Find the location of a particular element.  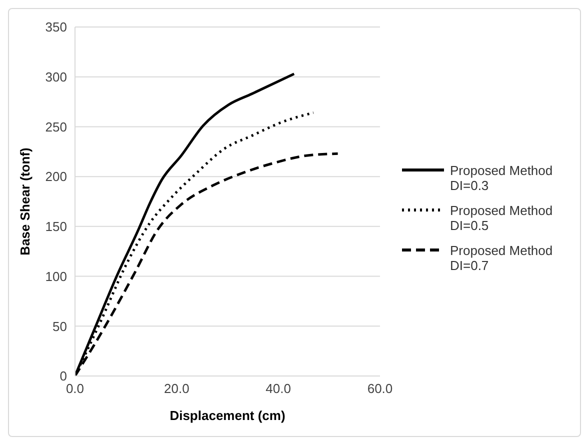

x-tick-label: 60.0 is located at coordinates (380, 388).